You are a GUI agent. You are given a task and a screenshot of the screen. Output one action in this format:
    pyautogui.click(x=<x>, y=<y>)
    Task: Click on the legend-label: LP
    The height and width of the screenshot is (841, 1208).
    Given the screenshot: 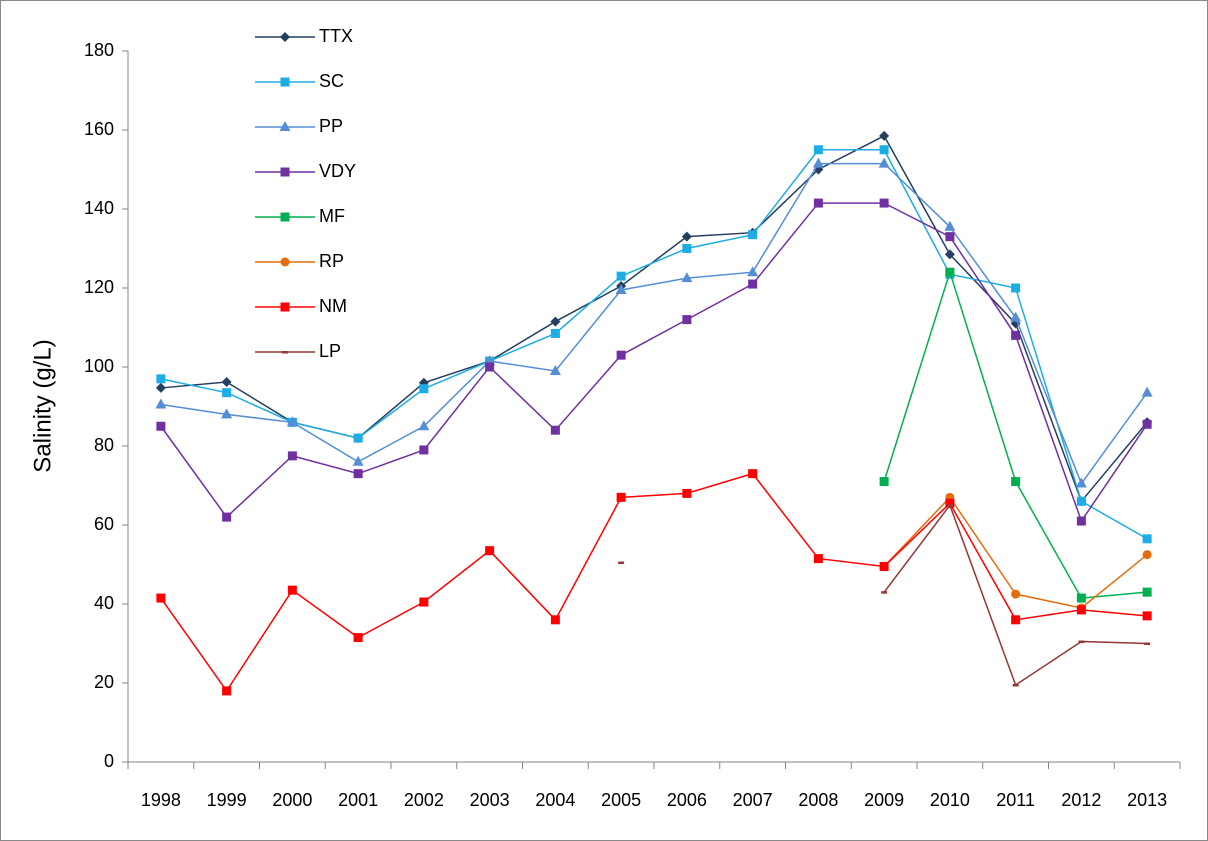 What is the action you would take?
    pyautogui.click(x=330, y=351)
    